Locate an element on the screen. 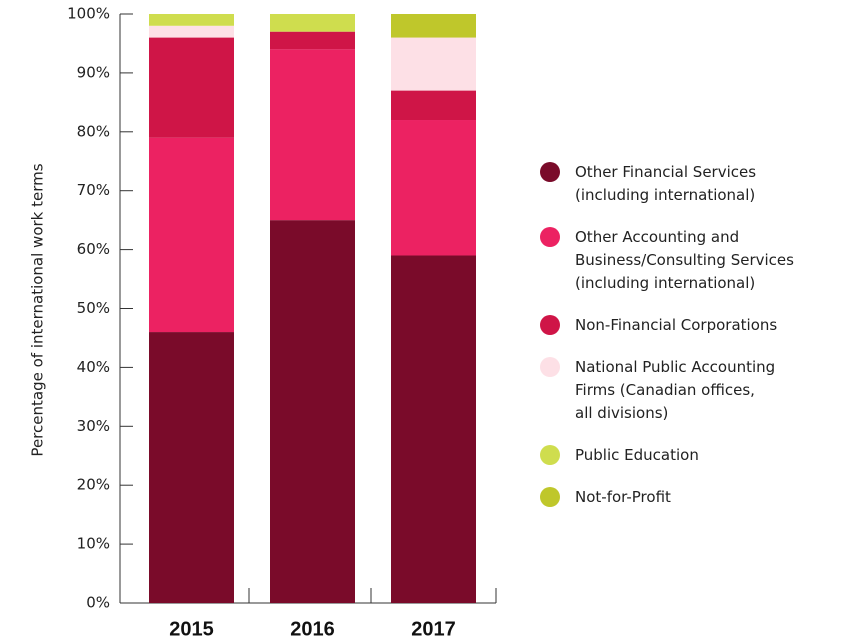 The image size is (852, 643). y-tick-label: 40% is located at coordinates (93, 367).